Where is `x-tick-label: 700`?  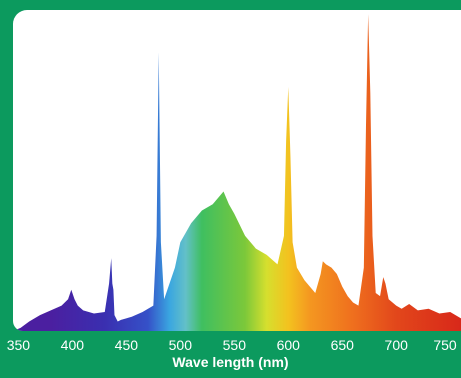 x-tick-label: 700 is located at coordinates (396, 345).